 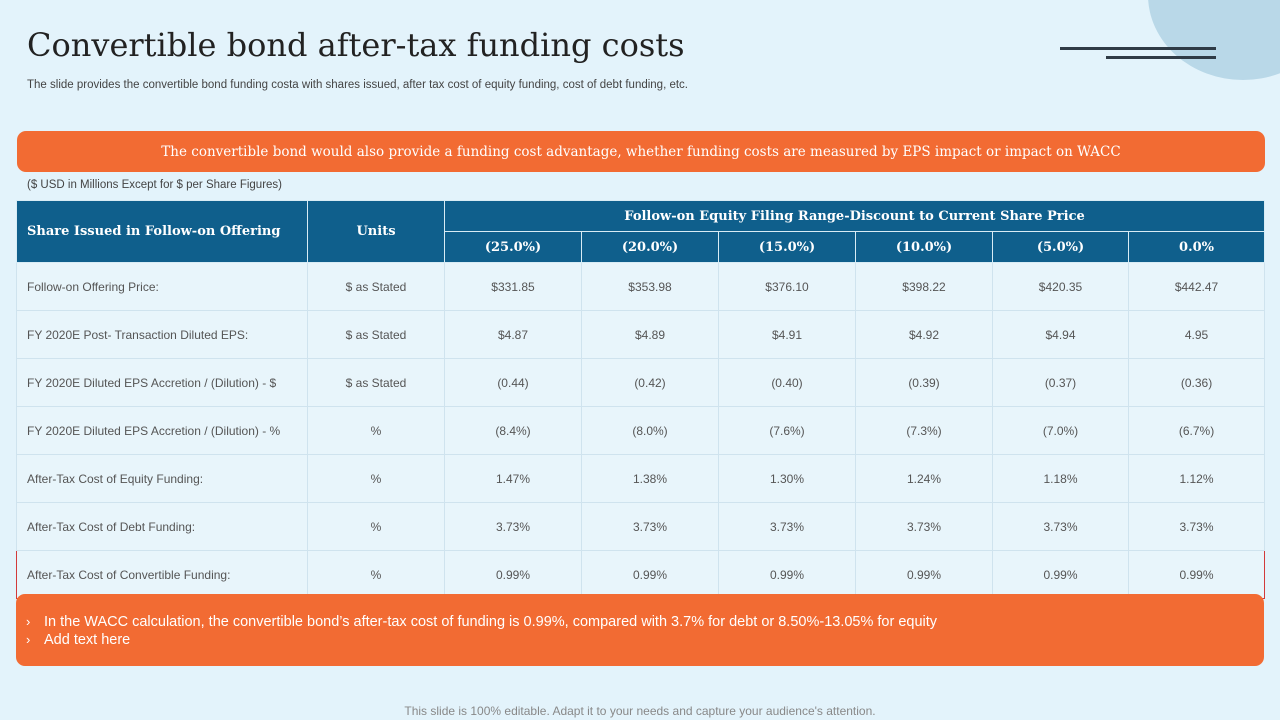 I want to click on table-cell: (8.0%), so click(x=650, y=430).